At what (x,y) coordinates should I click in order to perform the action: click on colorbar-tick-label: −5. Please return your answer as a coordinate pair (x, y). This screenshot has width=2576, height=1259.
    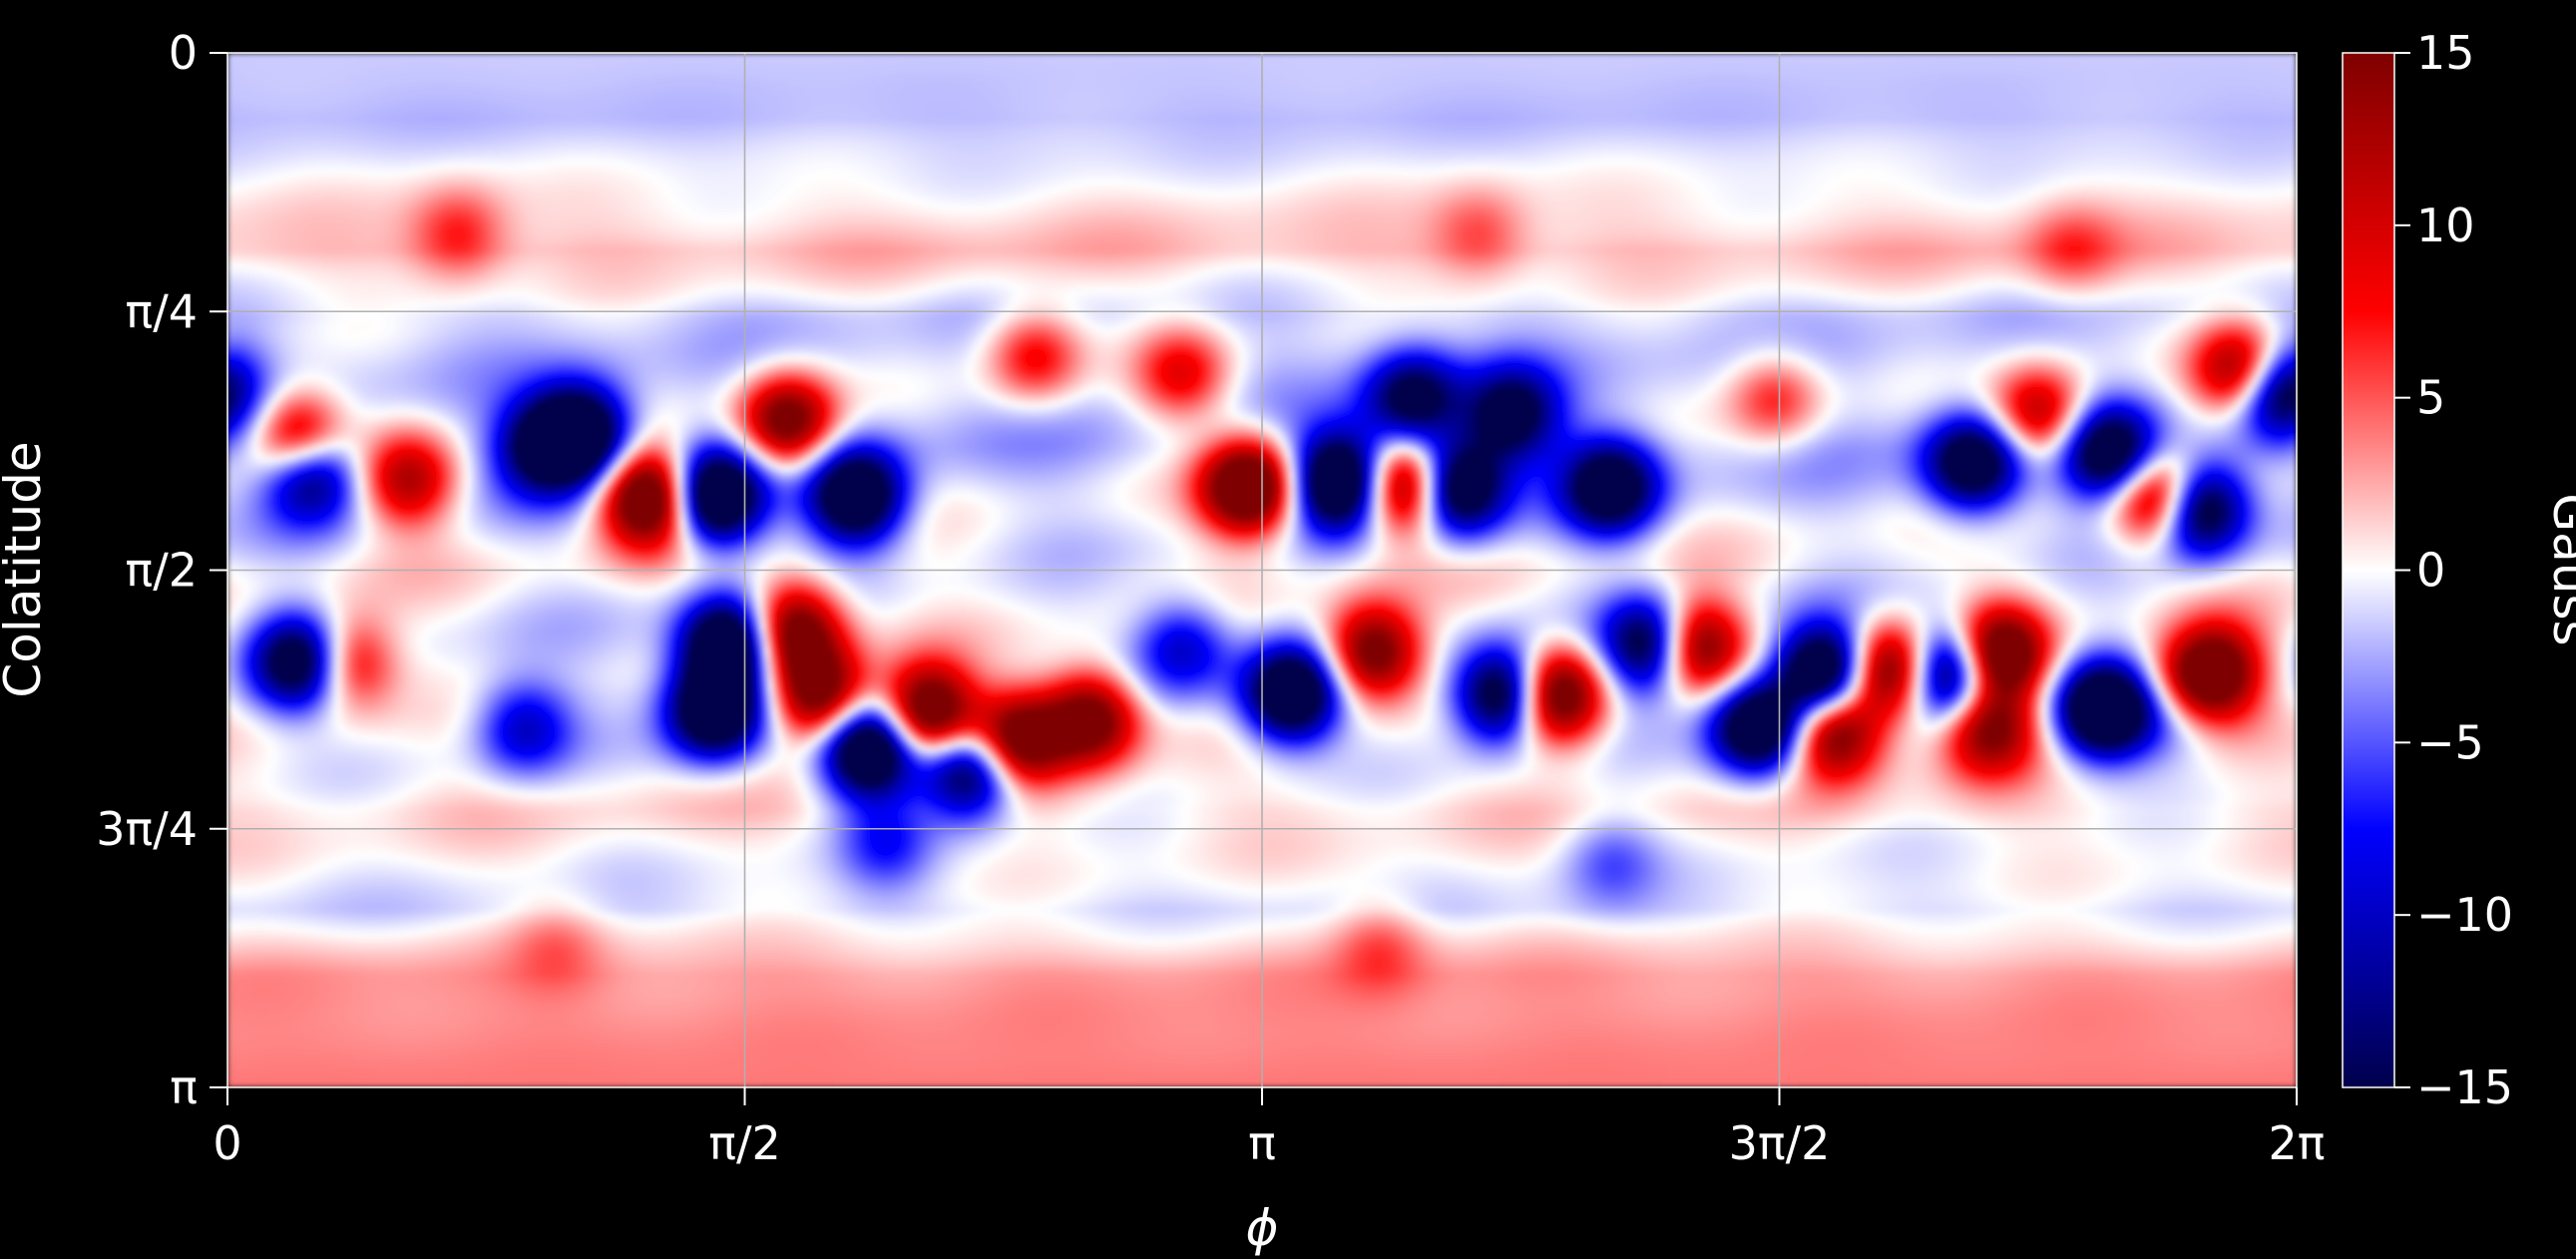
    Looking at the image, I should click on (2450, 742).